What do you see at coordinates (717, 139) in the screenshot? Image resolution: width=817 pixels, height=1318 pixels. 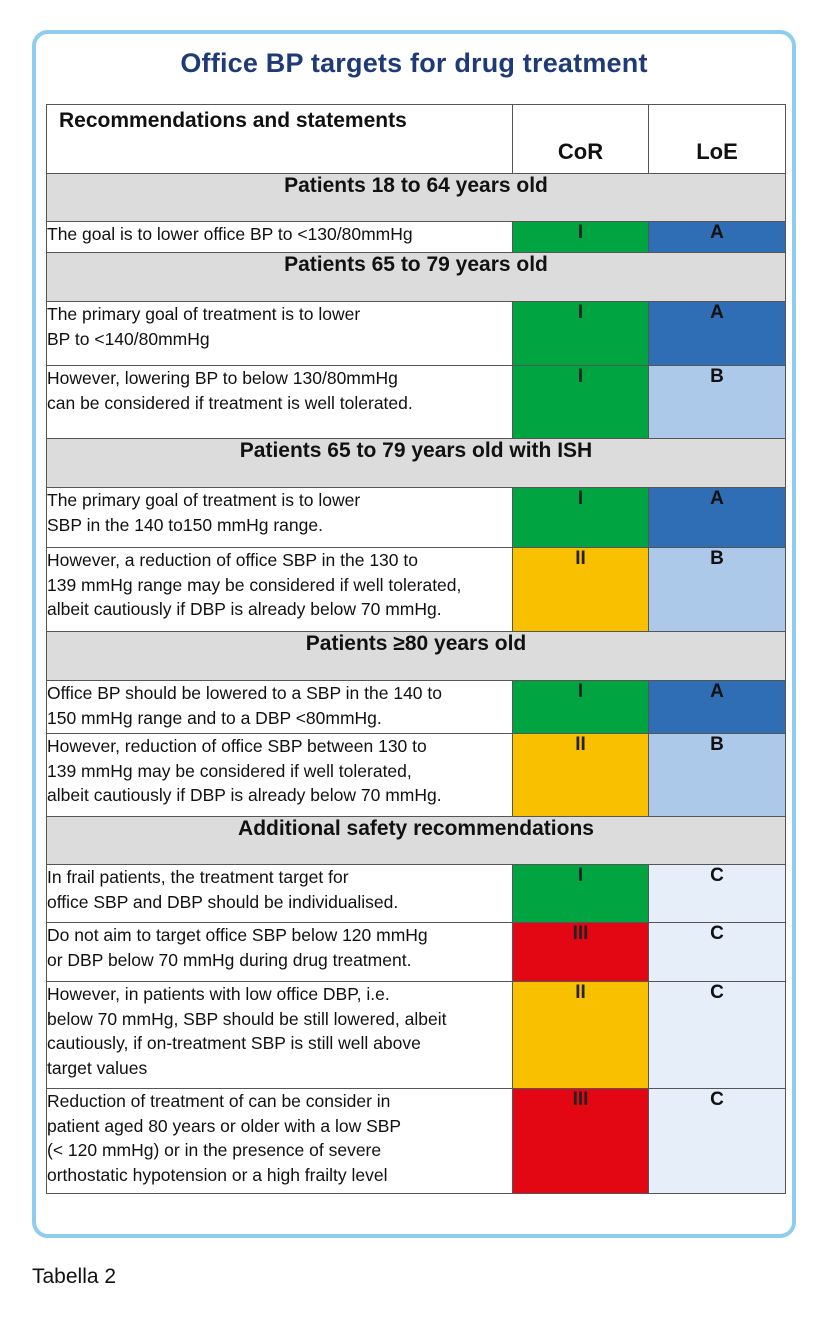 I see `header-loe: LoE` at bounding box center [717, 139].